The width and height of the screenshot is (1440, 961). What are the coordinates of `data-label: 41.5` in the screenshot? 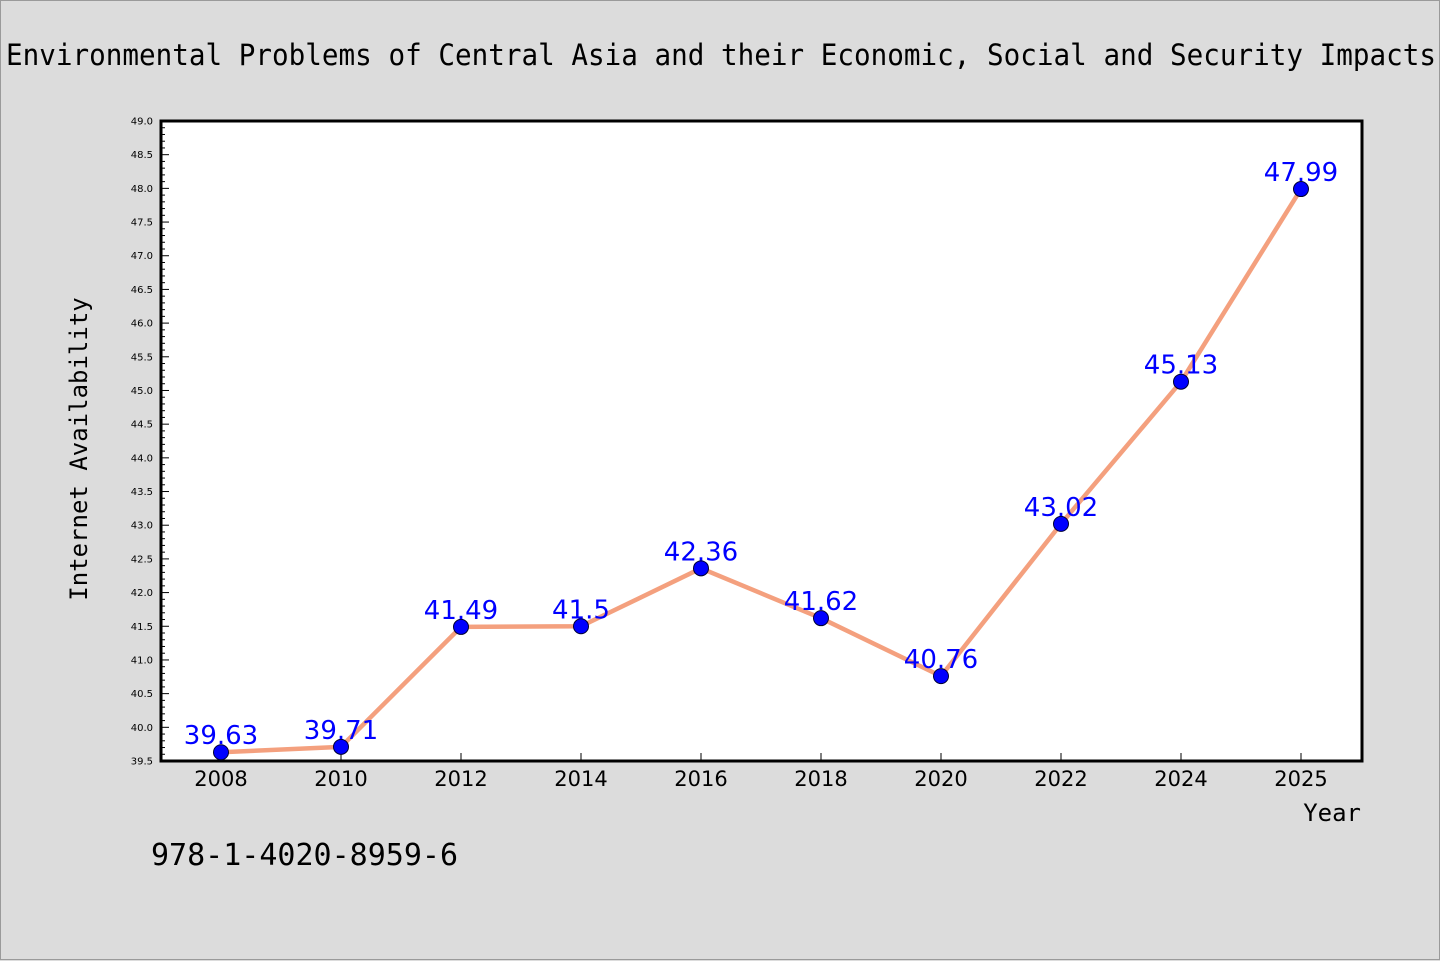 It's located at (581, 610).